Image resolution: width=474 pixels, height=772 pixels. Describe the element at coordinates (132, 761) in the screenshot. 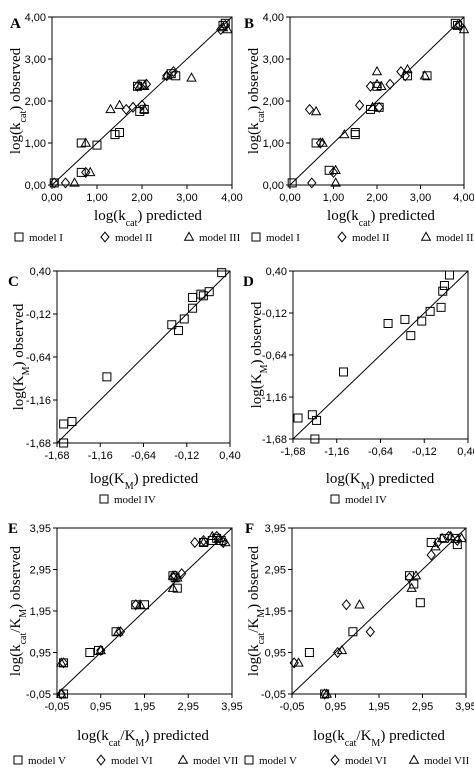

I see `legend-label: model VI` at that location.